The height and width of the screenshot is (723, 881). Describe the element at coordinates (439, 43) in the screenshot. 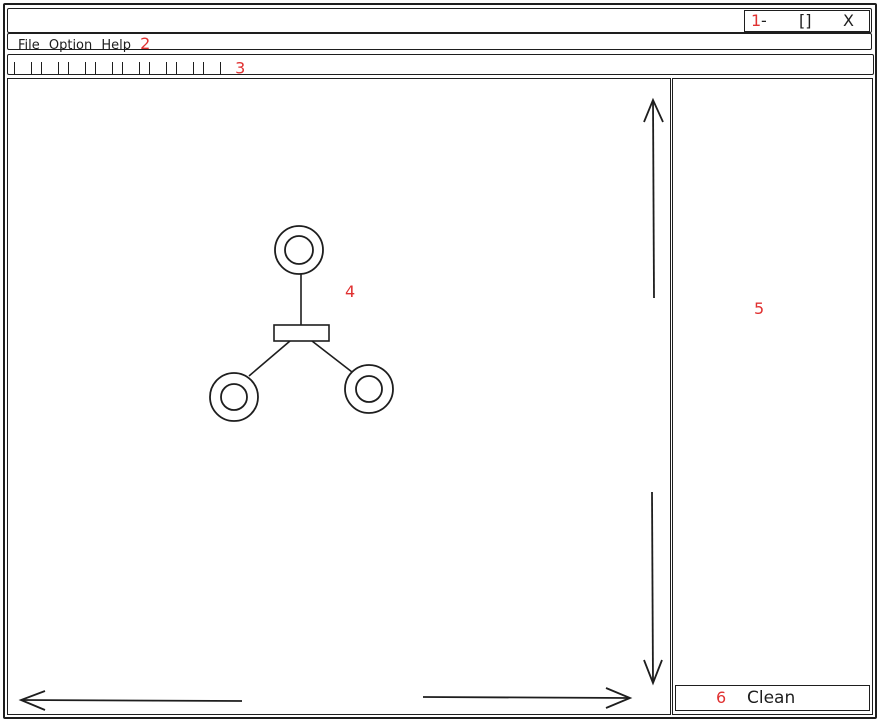

I see `menu-bar: File Option Help 2` at that location.